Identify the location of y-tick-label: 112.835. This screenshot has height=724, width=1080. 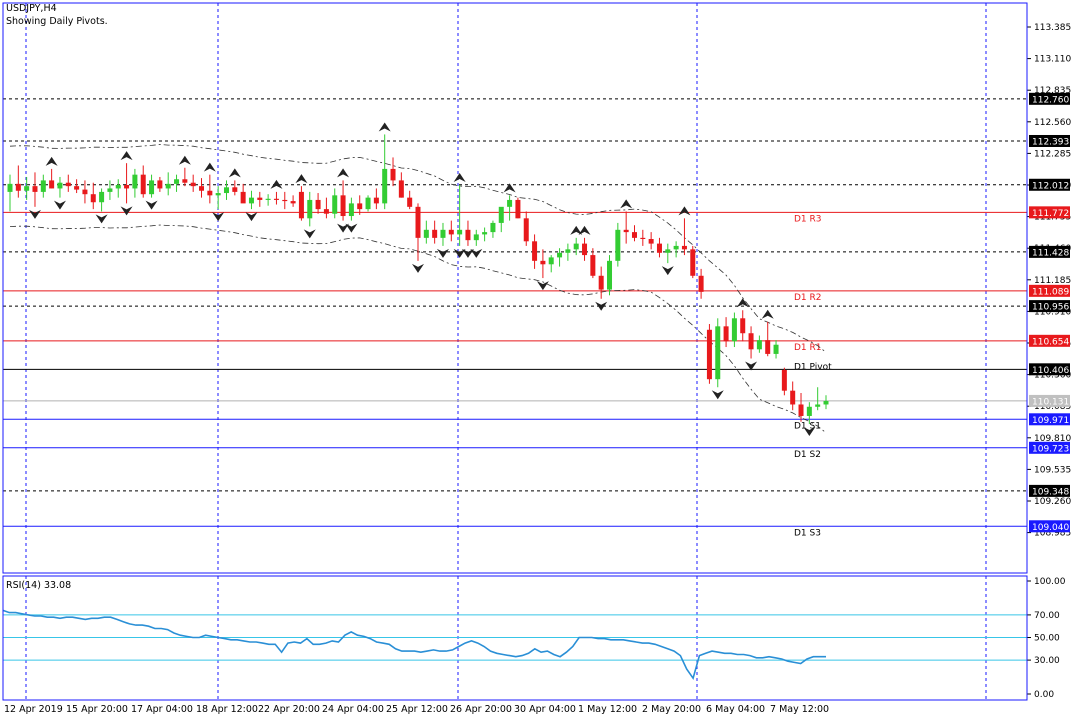
(1052, 91).